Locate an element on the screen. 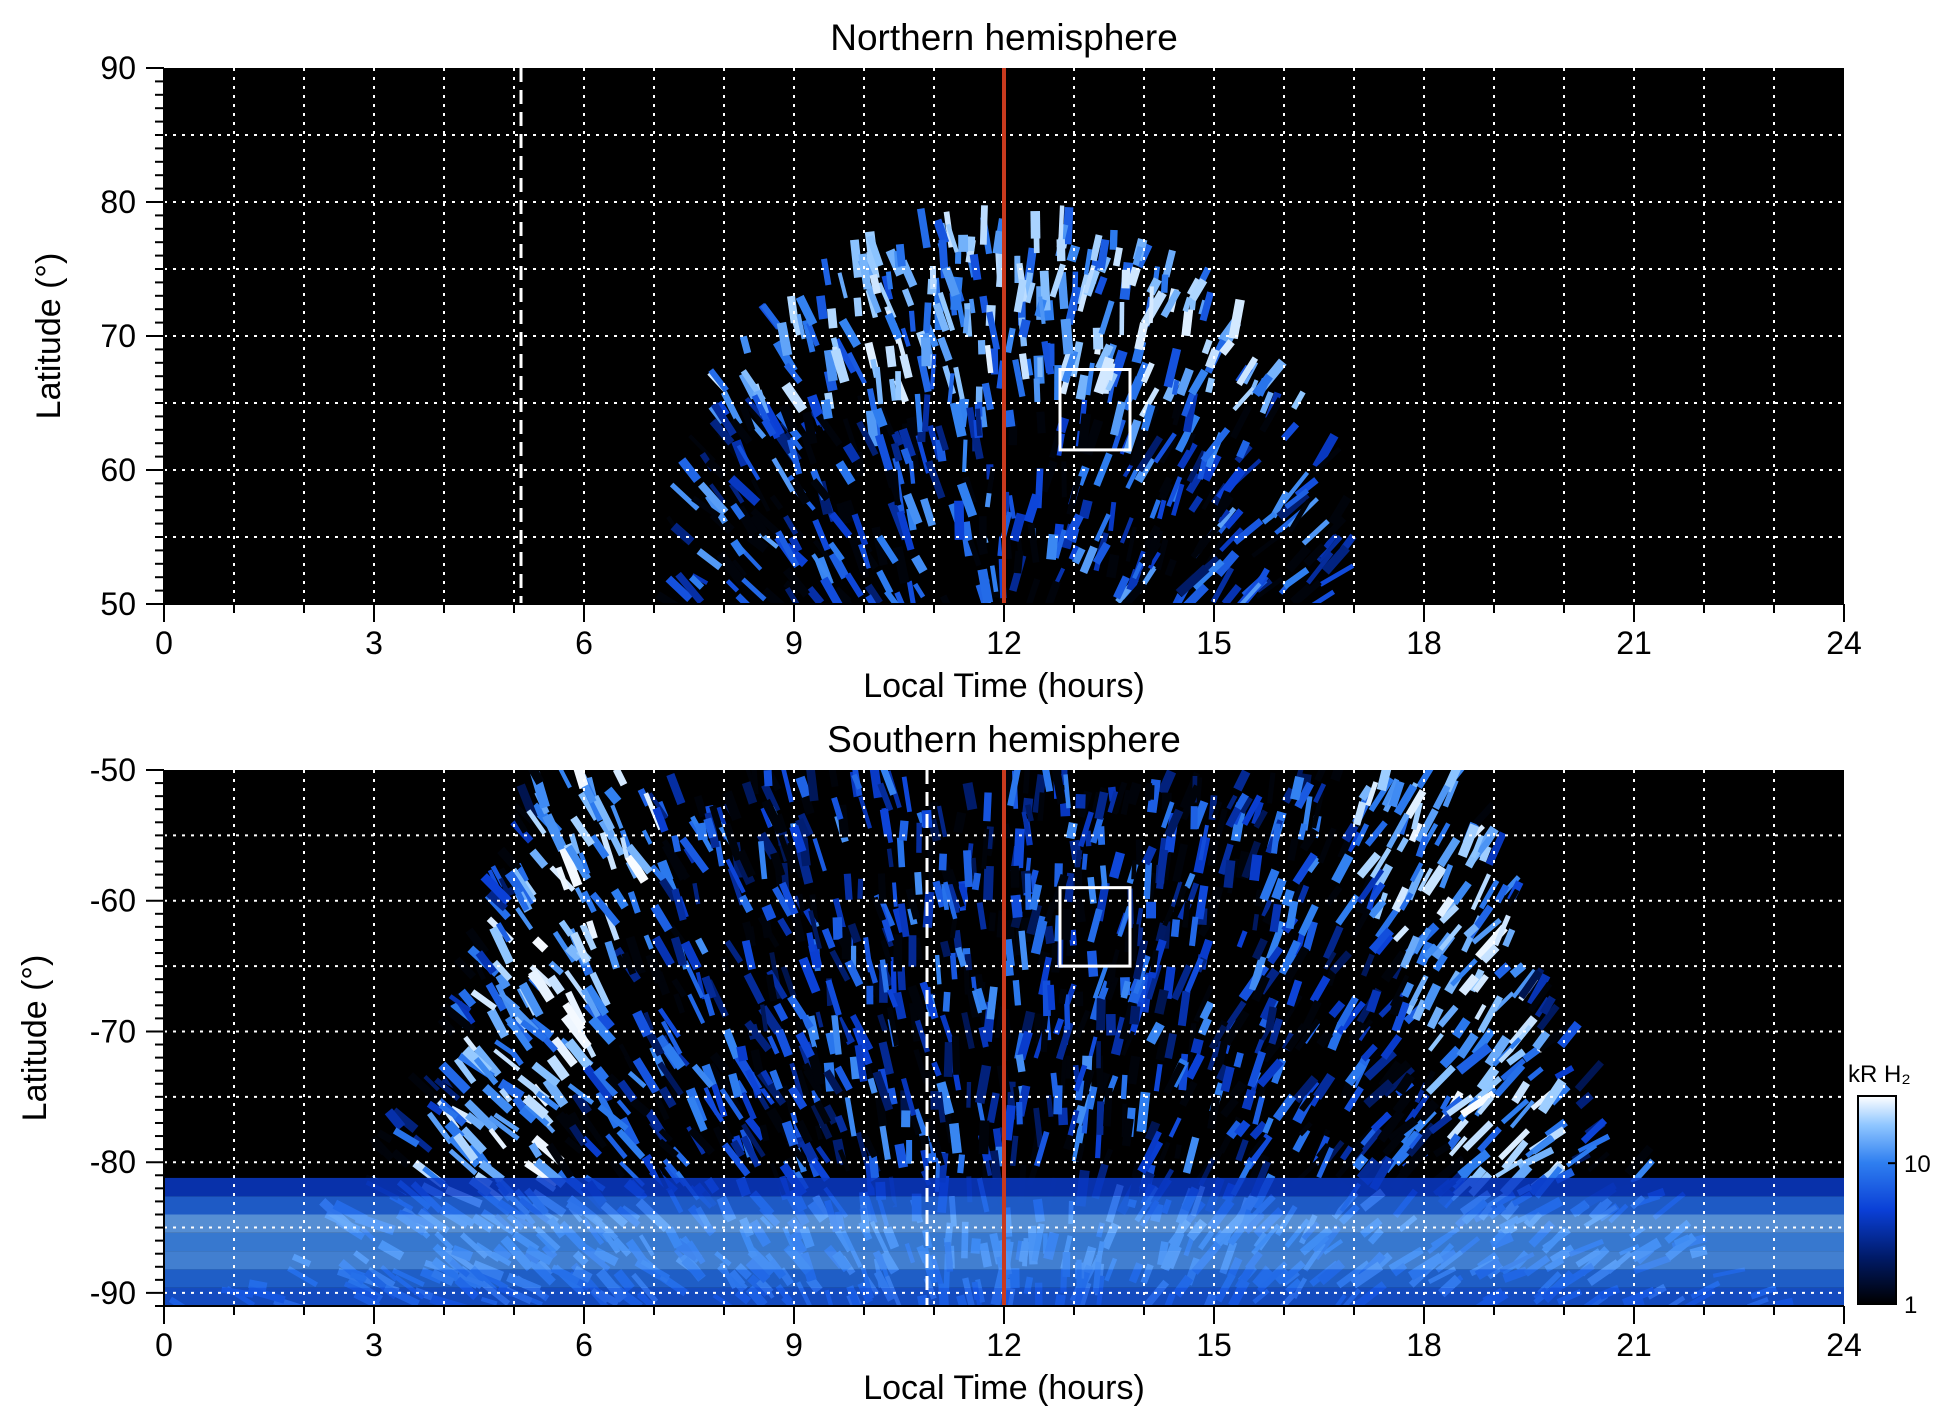 This screenshot has height=1423, width=1950. y-tick-label: 70 is located at coordinates (118, 336).